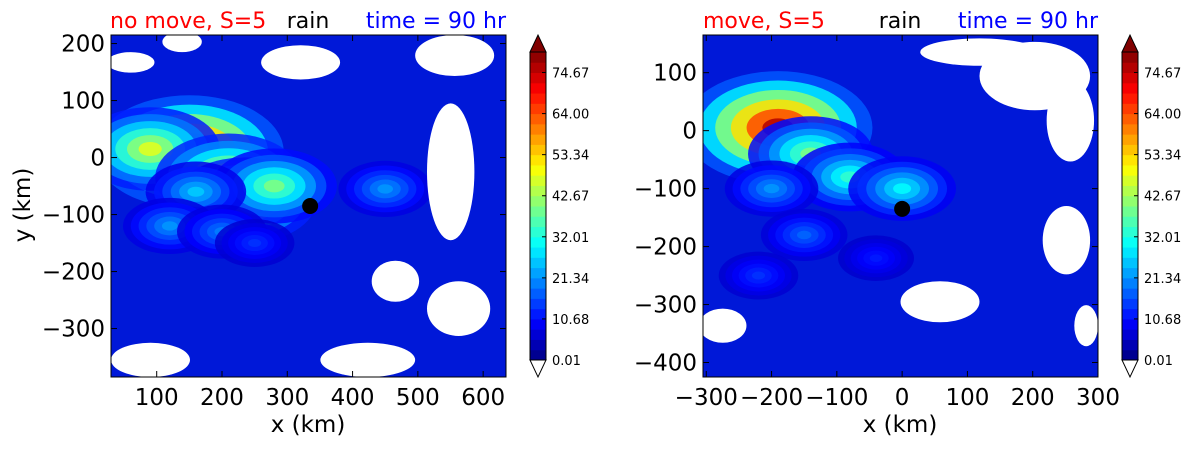 The image size is (1190, 451). I want to click on x-tick-label: −300, so click(706, 398).